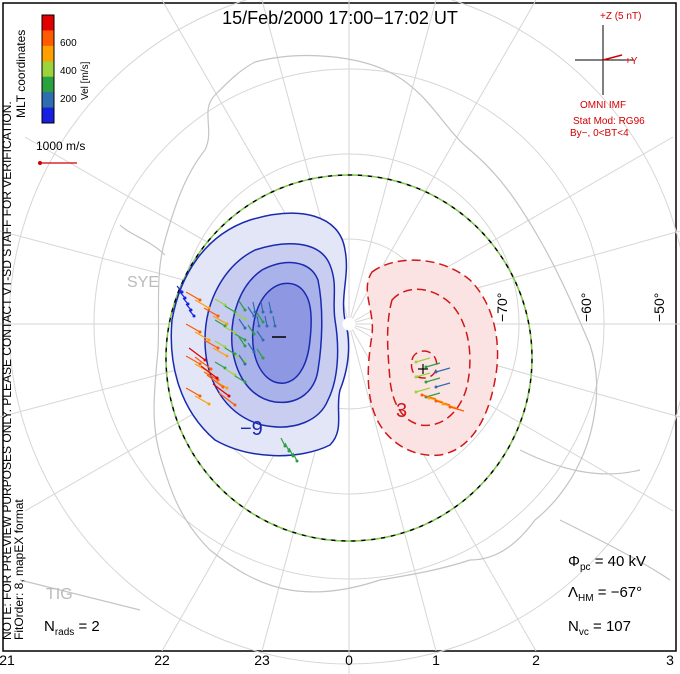 The width and height of the screenshot is (680, 674). Describe the element at coordinates (19, 569) in the screenshot. I see `fit-order-note: FitOrder: 8, mapEX format` at that location.